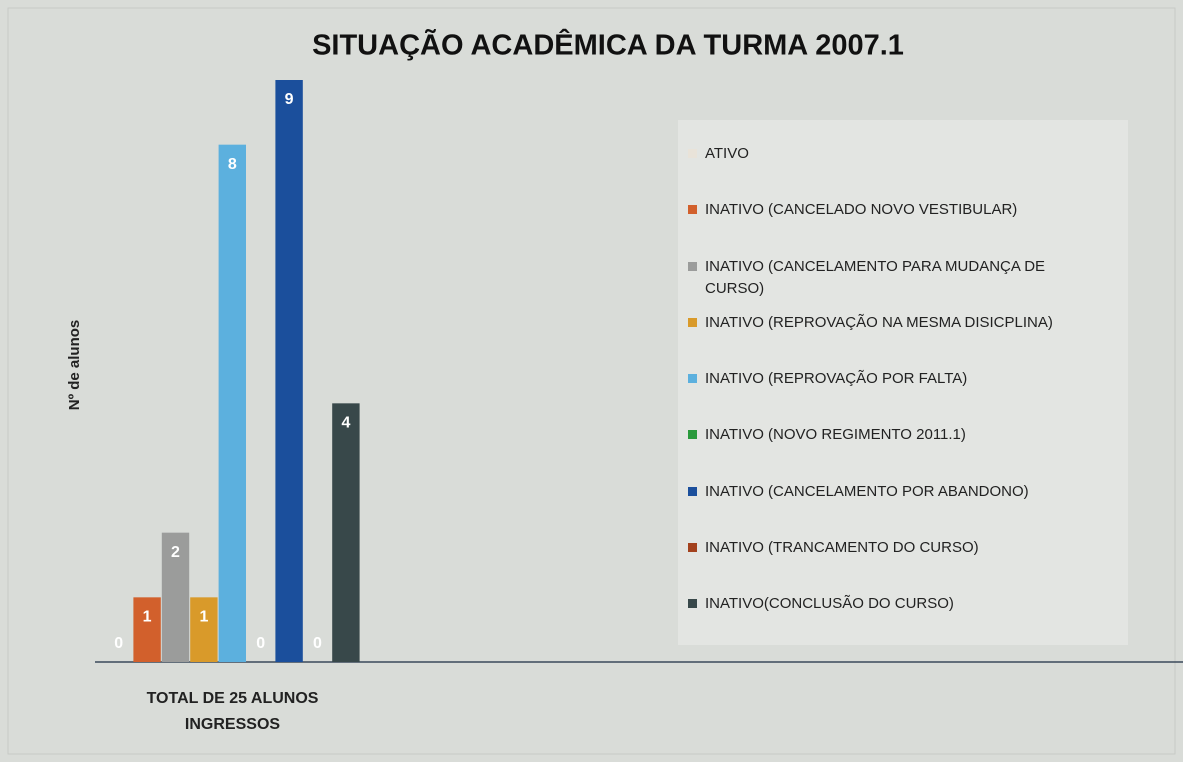 The image size is (1183, 762). I want to click on legend-label: INATIVO (CANCELAMENTO POR ABANDONO), so click(867, 491).